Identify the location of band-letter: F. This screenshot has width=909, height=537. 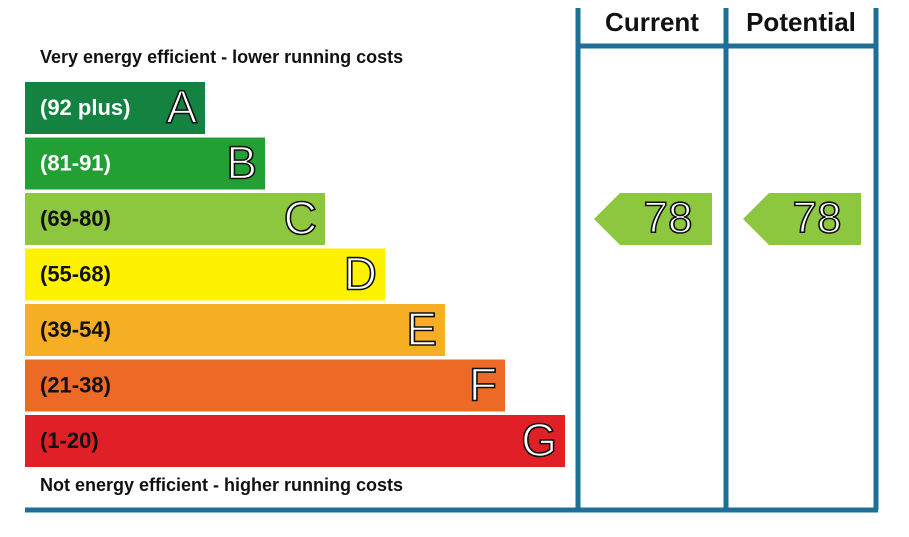
(483, 385).